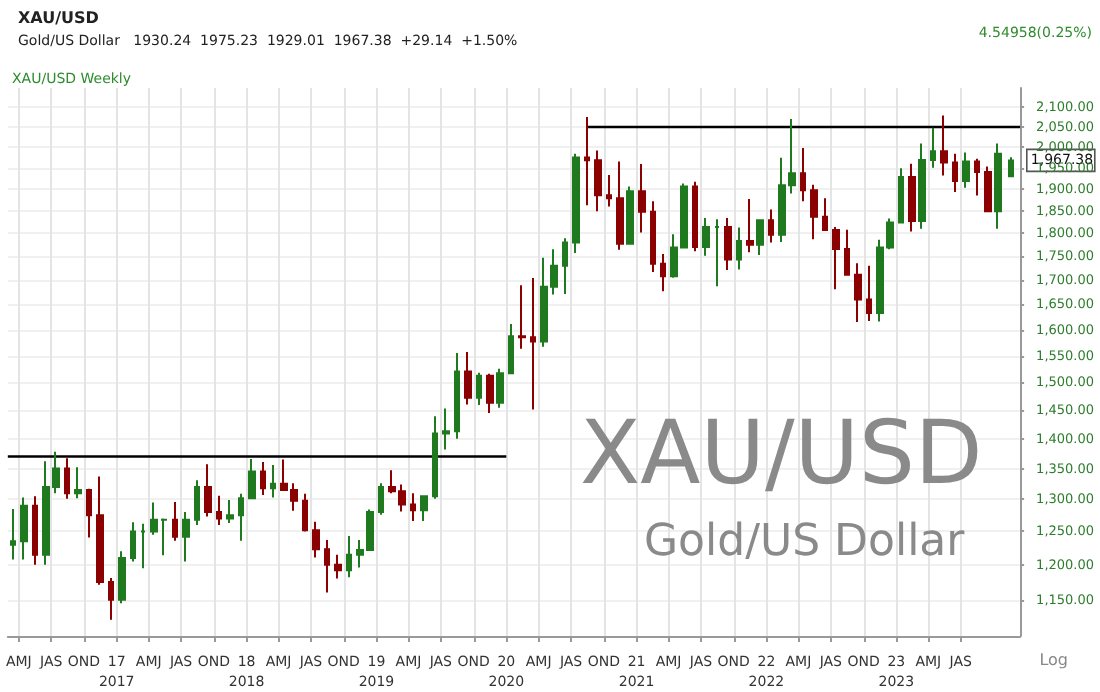  What do you see at coordinates (1054, 660) in the screenshot?
I see `text: Log` at bounding box center [1054, 660].